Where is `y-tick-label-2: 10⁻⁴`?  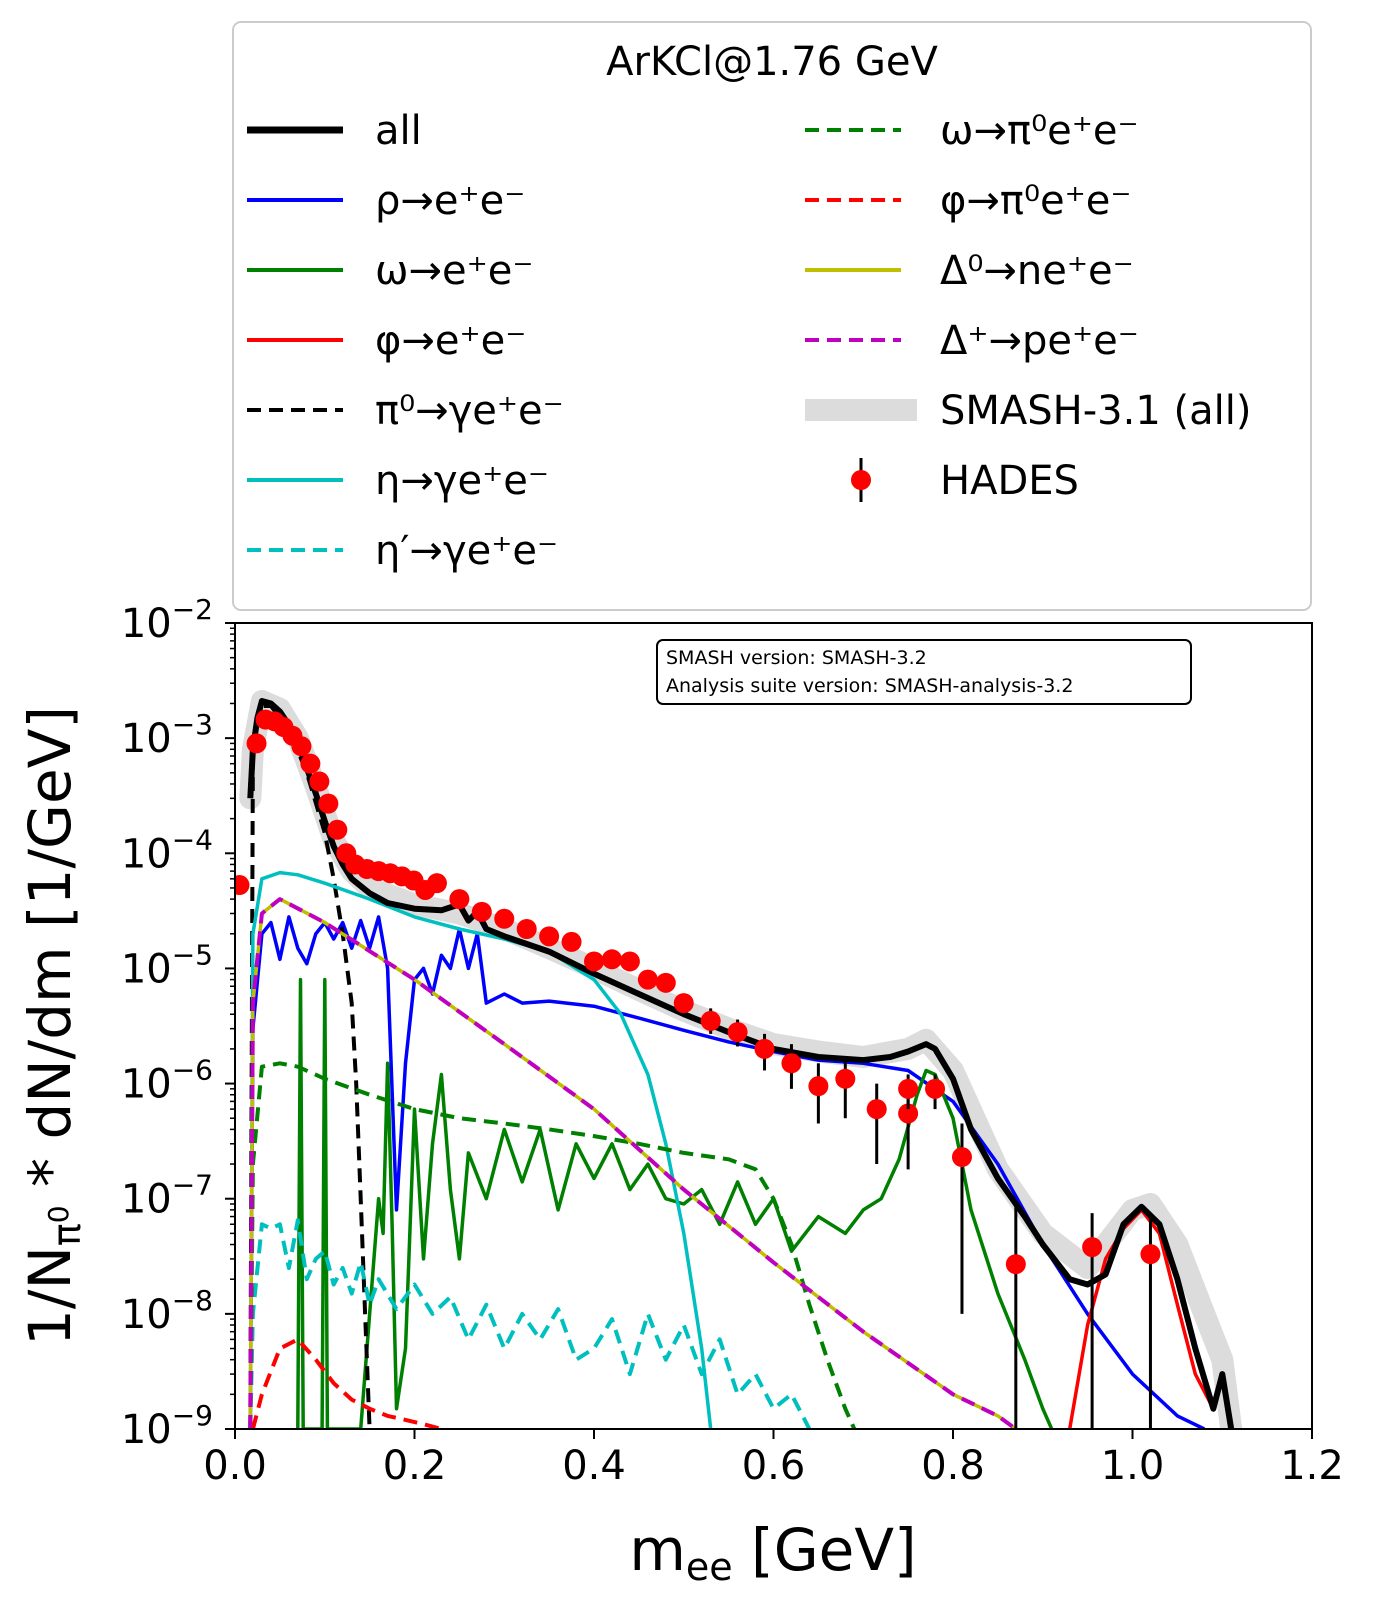
y-tick-label-2: 10⁻⁴ is located at coordinates (167, 850).